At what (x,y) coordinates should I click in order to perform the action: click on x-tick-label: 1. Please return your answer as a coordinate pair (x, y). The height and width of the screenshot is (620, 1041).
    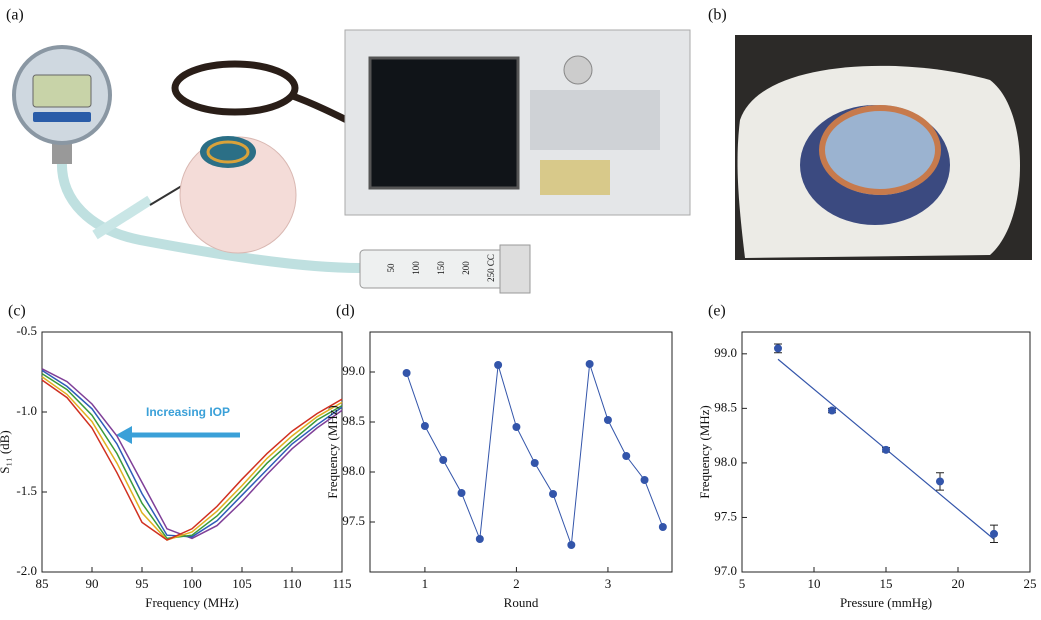
    Looking at the image, I should click on (425, 583).